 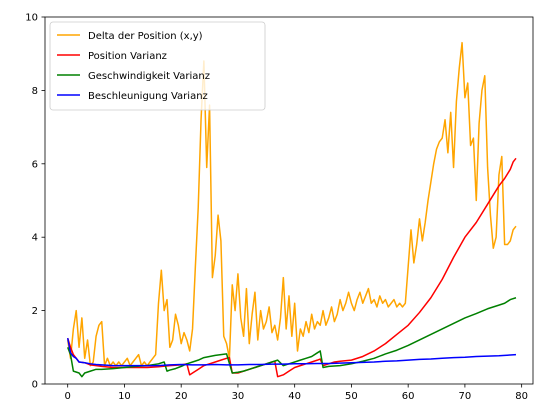 I want to click on x-tick-label: 60, so click(x=408, y=396).